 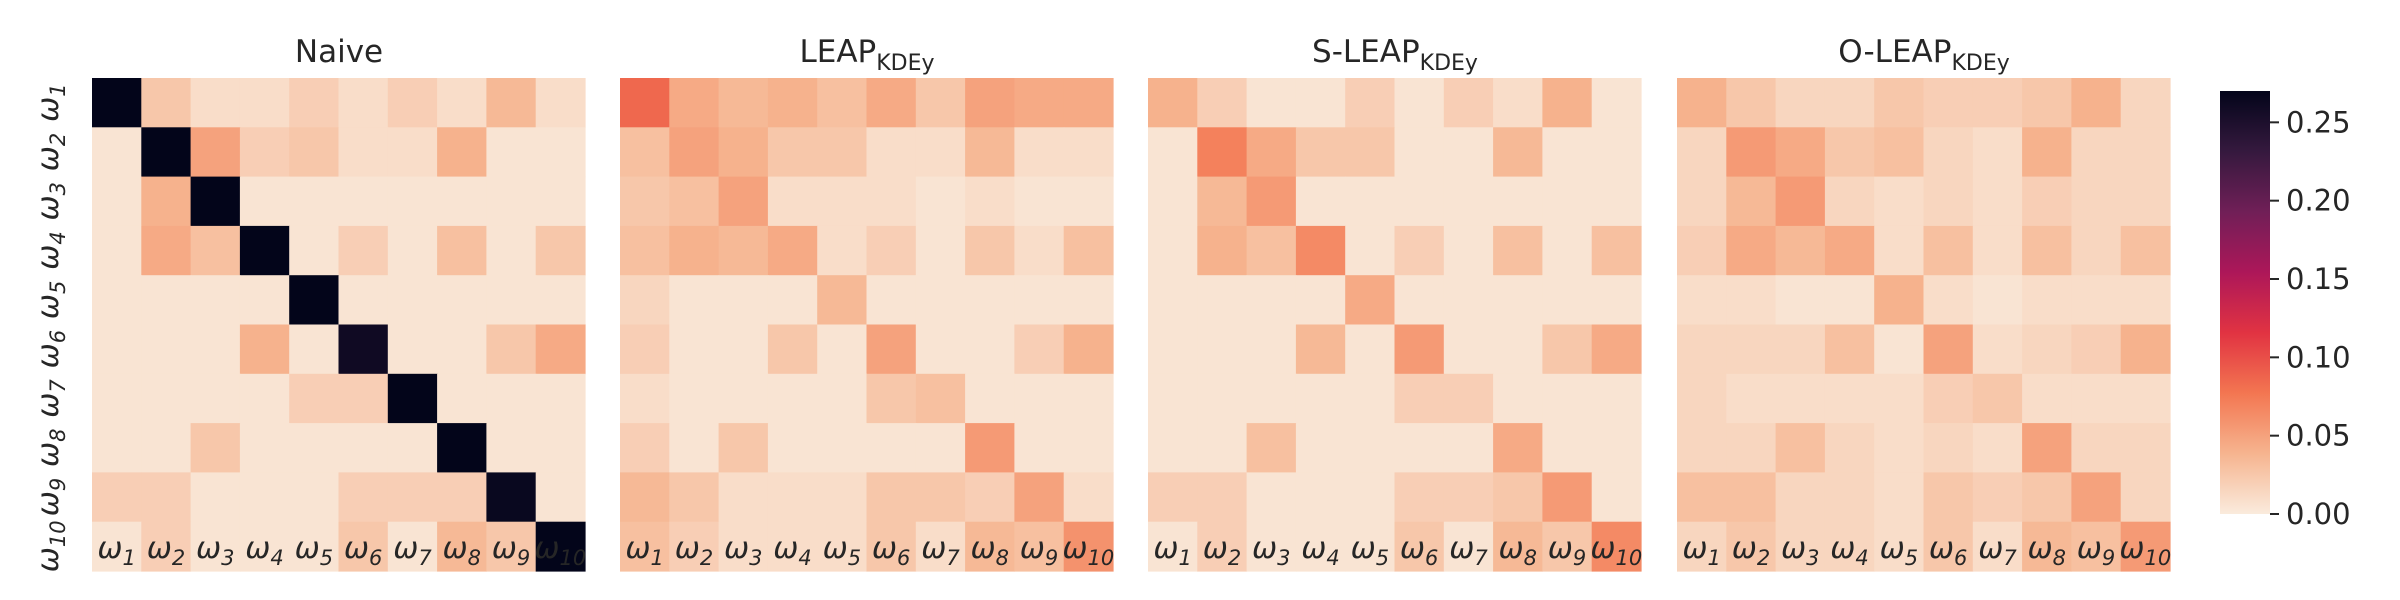 I want to click on heatmap-cell-naive-r5-c2, so click(x=166, y=300).